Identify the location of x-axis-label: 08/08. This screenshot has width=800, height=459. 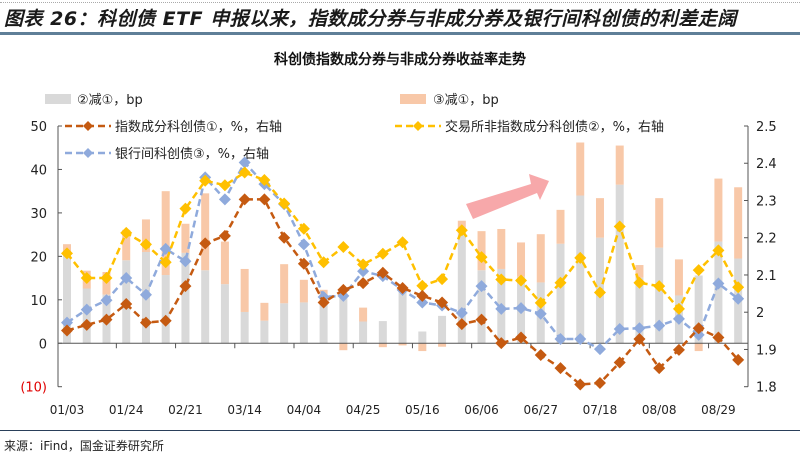
(659, 410).